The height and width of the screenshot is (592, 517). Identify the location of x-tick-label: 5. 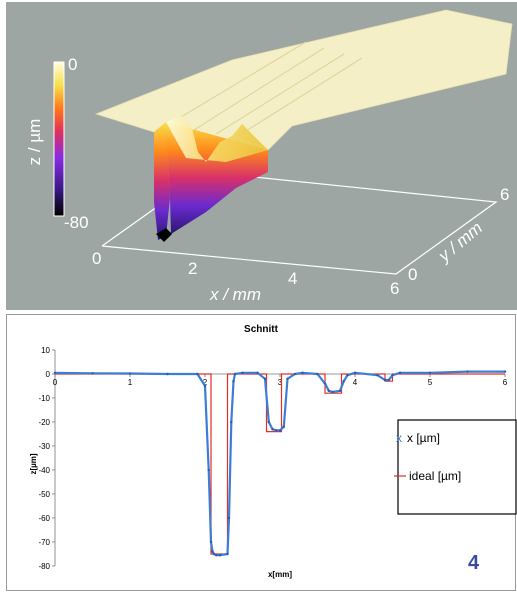
(430, 382).